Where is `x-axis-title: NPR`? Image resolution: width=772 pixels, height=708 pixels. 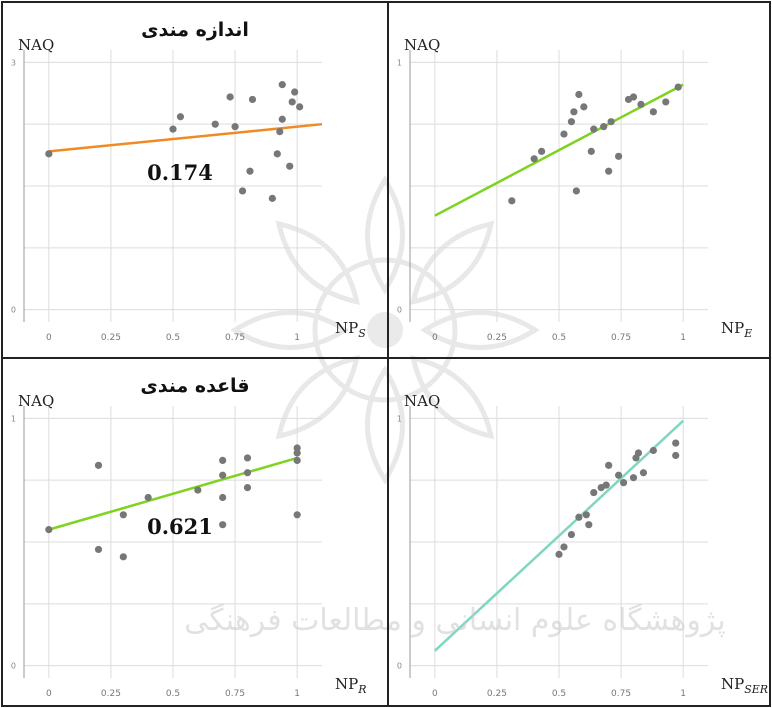
x-axis-title: NPR is located at coordinates (351, 685).